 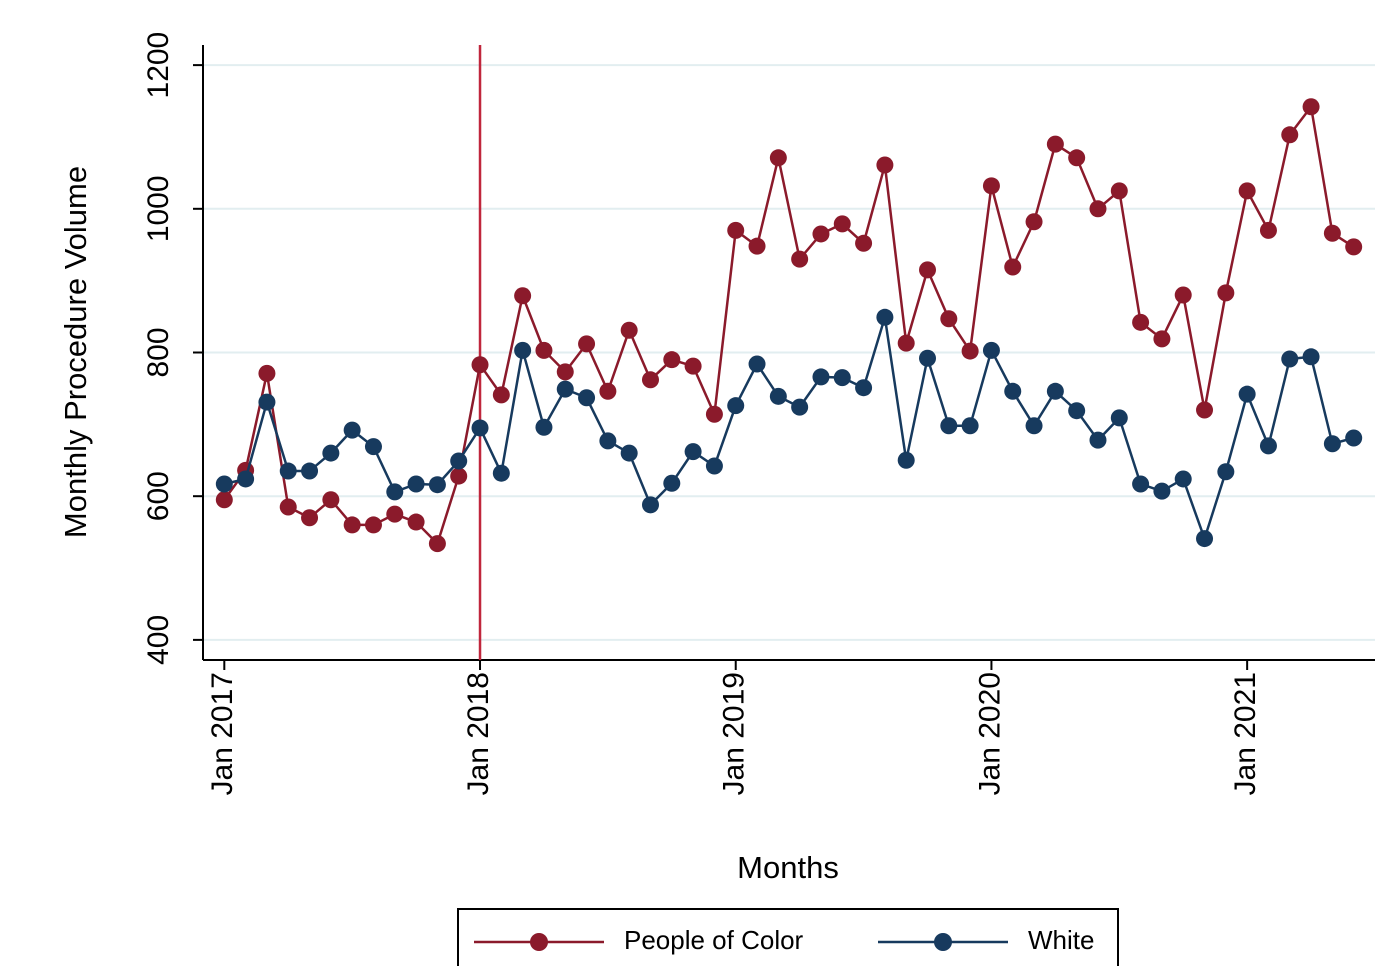 I want to click on y-tick-label: 600, so click(x=158, y=496).